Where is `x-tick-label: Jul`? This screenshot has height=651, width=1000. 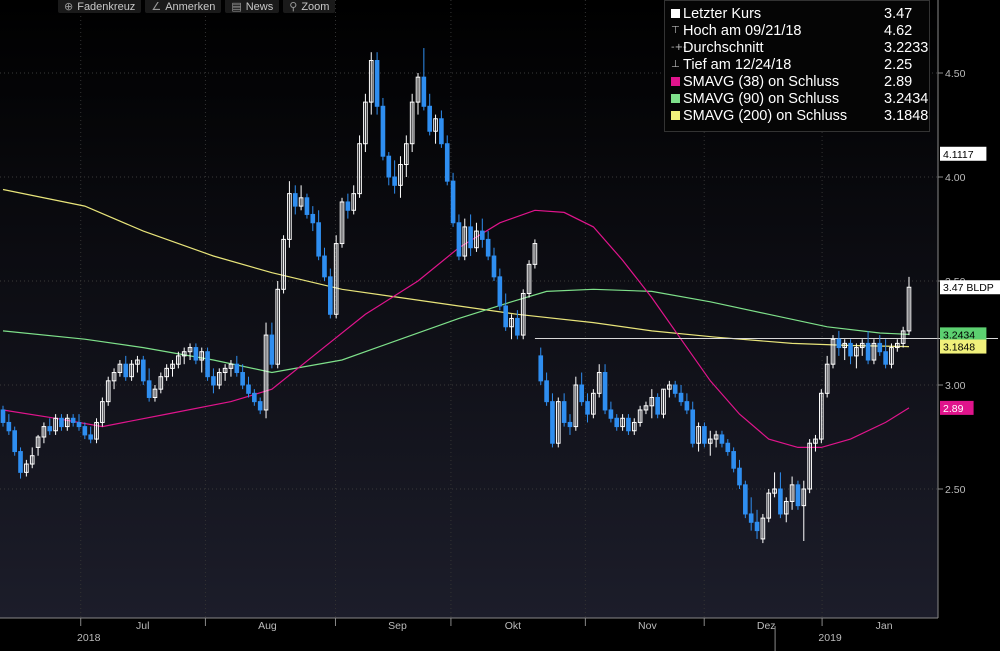
x-tick-label: Jul is located at coordinates (142, 626).